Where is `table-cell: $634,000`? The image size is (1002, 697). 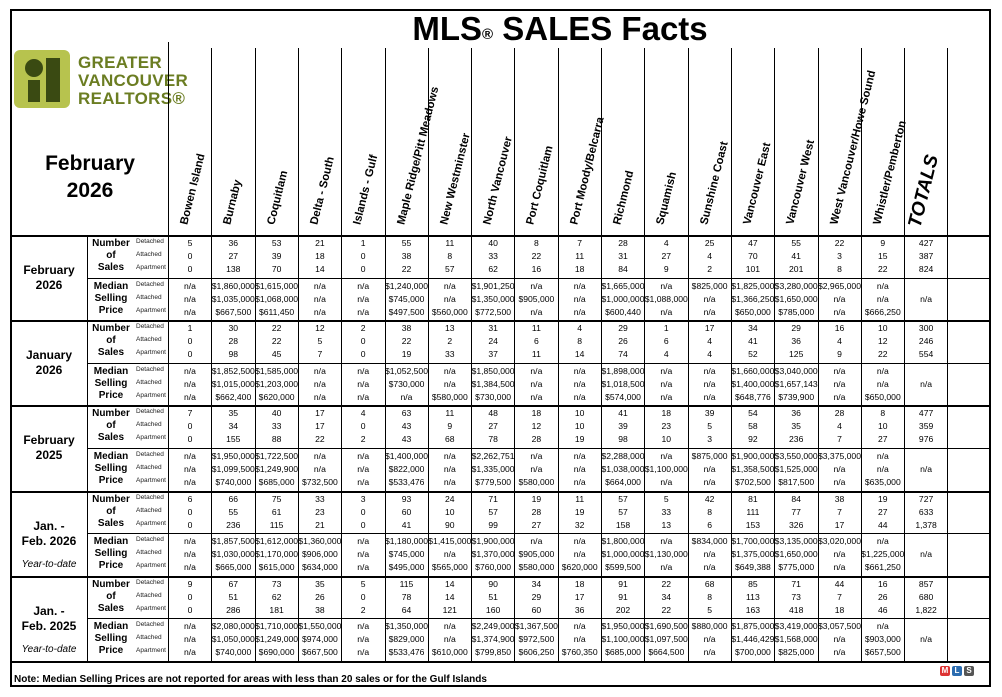
table-cell: $634,000 is located at coordinates (319, 567).